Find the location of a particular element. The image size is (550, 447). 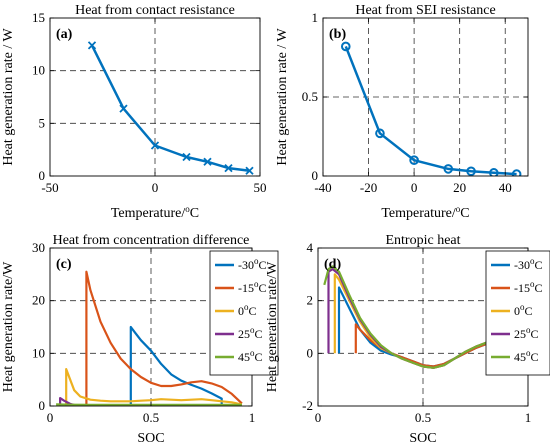

y-tick-label: 0.5 is located at coordinates (310, 96).